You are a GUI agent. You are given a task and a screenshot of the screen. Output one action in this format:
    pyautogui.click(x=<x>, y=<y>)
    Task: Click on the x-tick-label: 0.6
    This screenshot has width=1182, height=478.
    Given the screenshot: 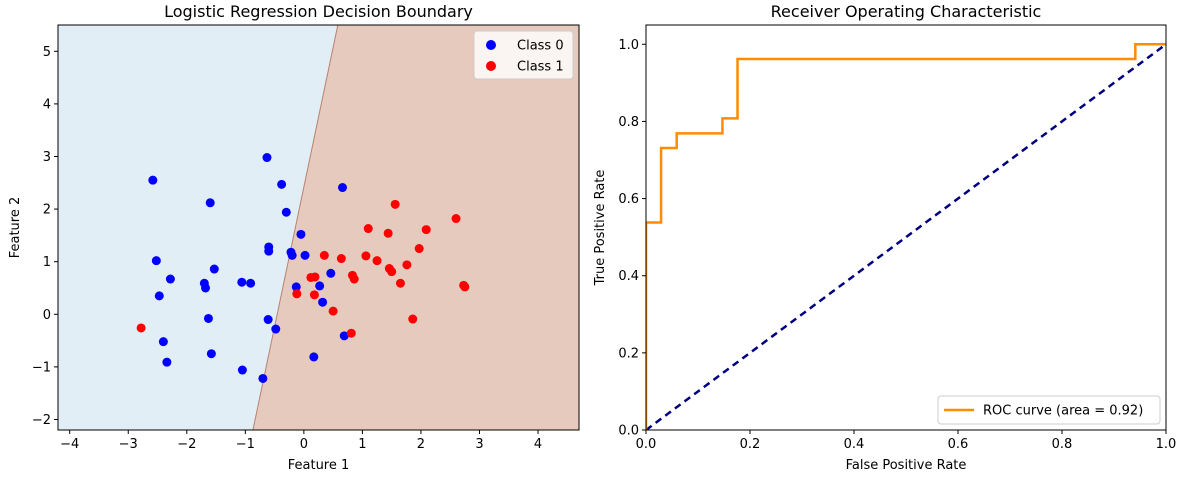 What is the action you would take?
    pyautogui.click(x=958, y=444)
    